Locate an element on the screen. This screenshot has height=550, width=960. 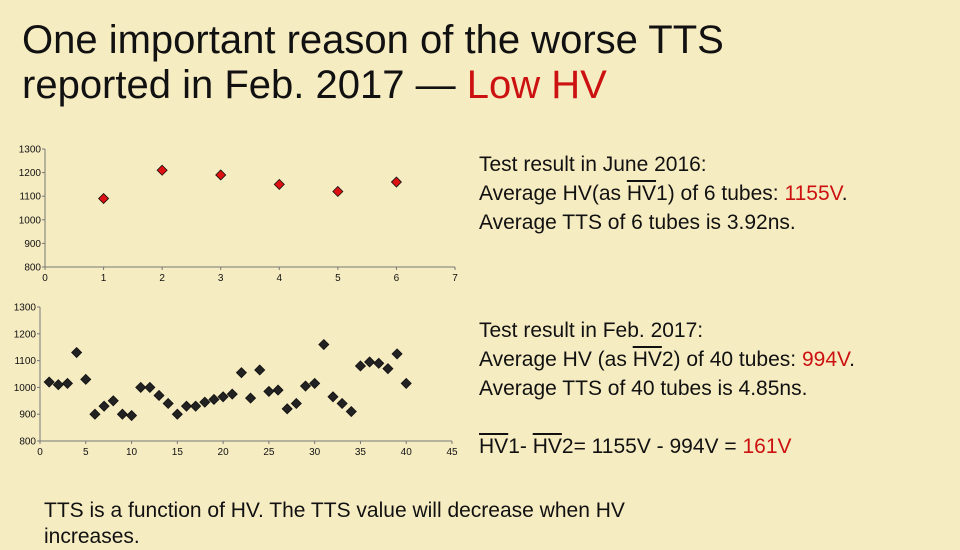
feb-hv-text-end: . is located at coordinates (852, 359).